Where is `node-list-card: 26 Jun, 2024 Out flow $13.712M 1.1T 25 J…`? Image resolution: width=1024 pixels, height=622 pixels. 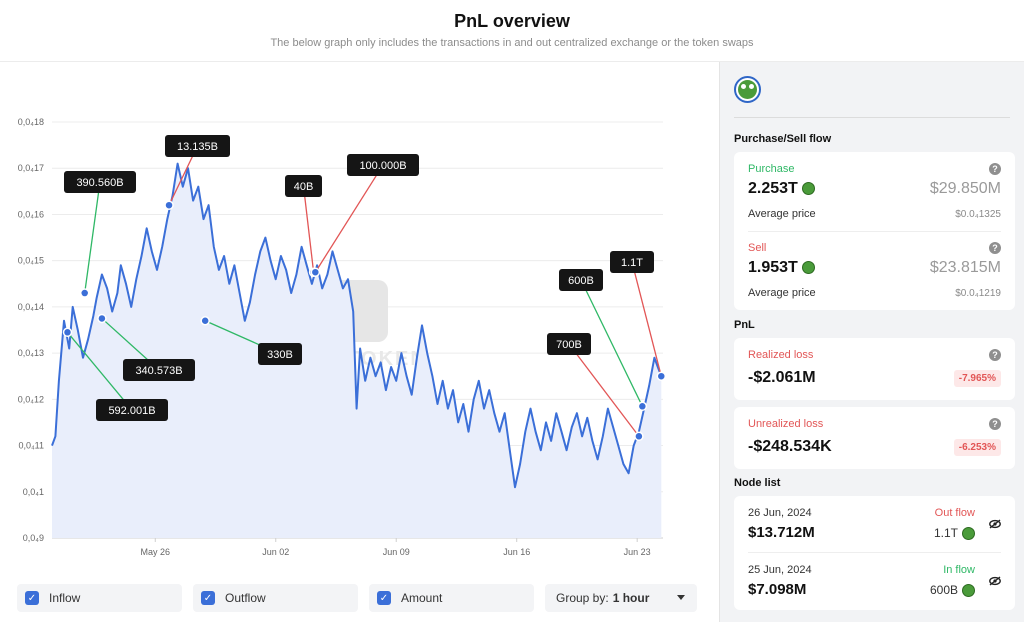 node-list-card: 26 Jun, 2024 Out flow $13.712M 1.1T 25 J… is located at coordinates (874, 553).